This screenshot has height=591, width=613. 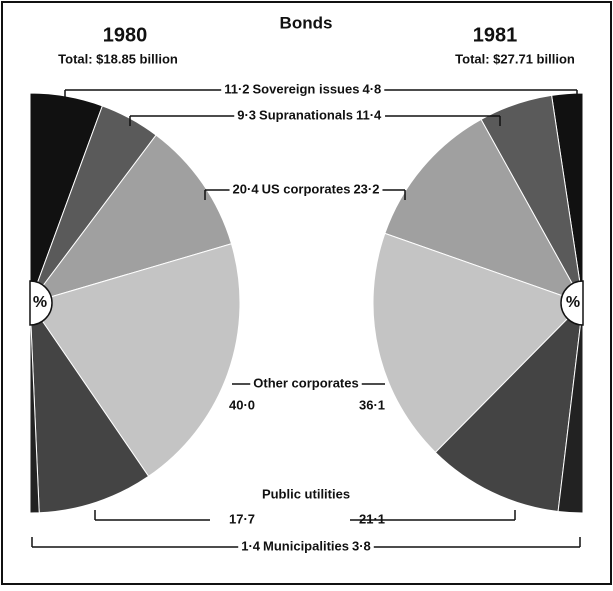 What do you see at coordinates (306, 88) in the screenshot?
I see `category-label: Sovereign issues` at bounding box center [306, 88].